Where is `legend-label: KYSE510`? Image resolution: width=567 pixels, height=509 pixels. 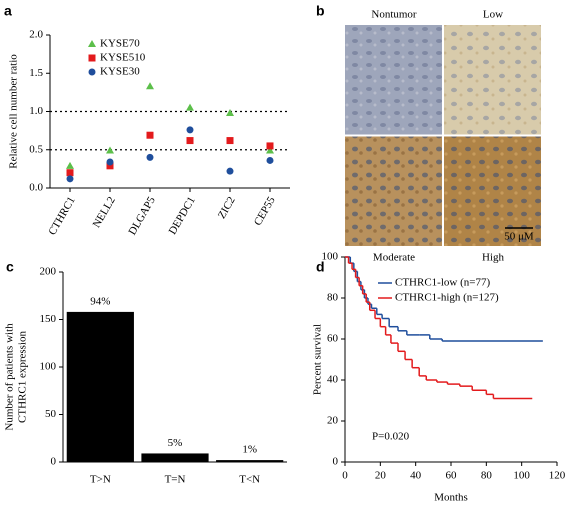 legend-label: KYSE510 is located at coordinates (123, 58).